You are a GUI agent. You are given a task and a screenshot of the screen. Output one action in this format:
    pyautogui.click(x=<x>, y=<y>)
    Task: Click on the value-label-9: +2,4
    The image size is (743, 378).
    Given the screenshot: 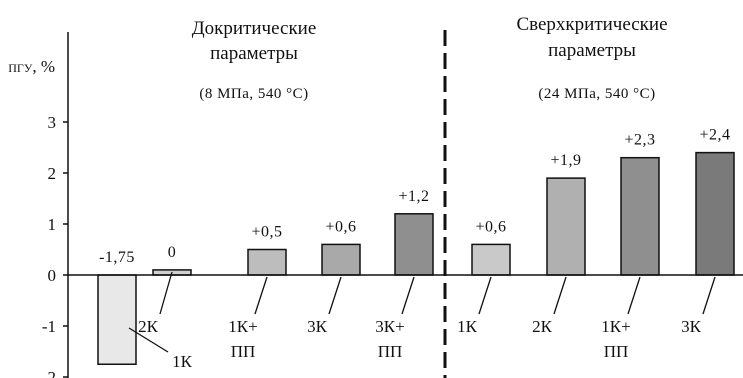 What is the action you would take?
    pyautogui.click(x=714, y=135)
    